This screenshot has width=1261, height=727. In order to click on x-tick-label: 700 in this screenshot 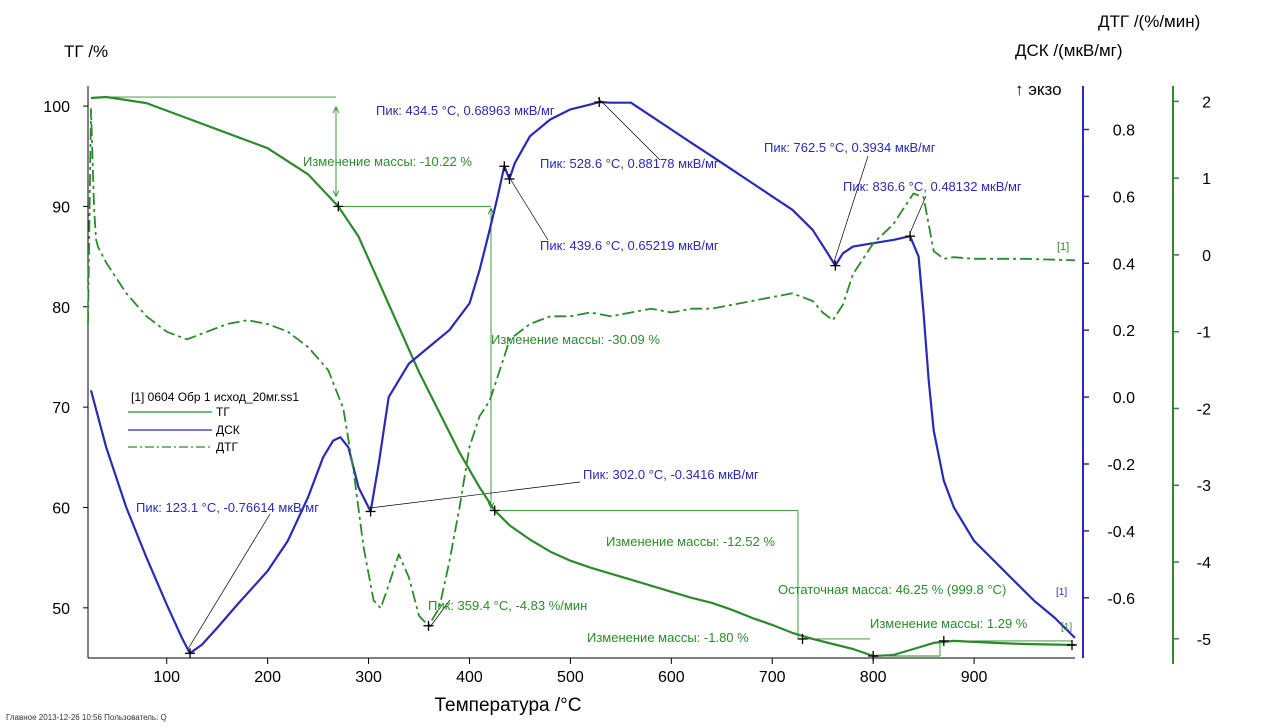, I will do `click(772, 677)`.